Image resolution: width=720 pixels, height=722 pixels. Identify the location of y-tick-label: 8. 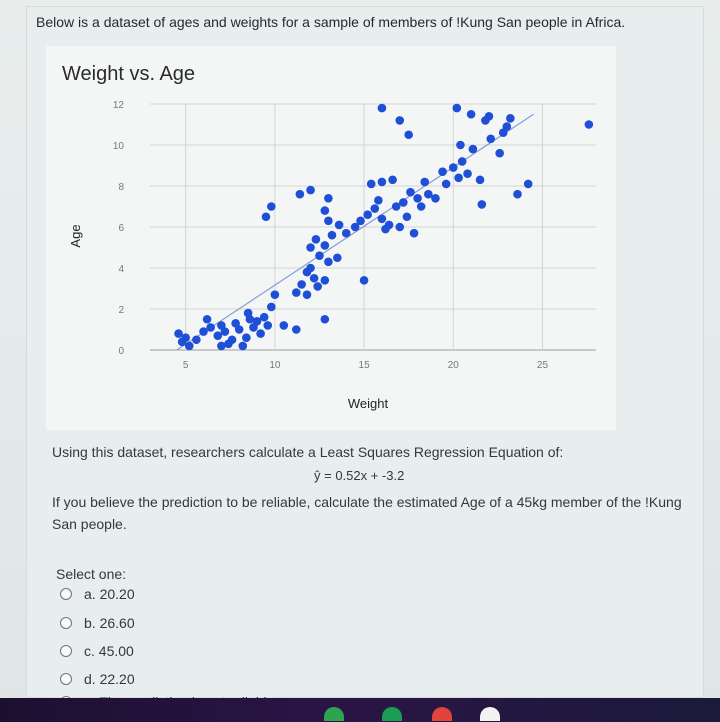
(121, 187).